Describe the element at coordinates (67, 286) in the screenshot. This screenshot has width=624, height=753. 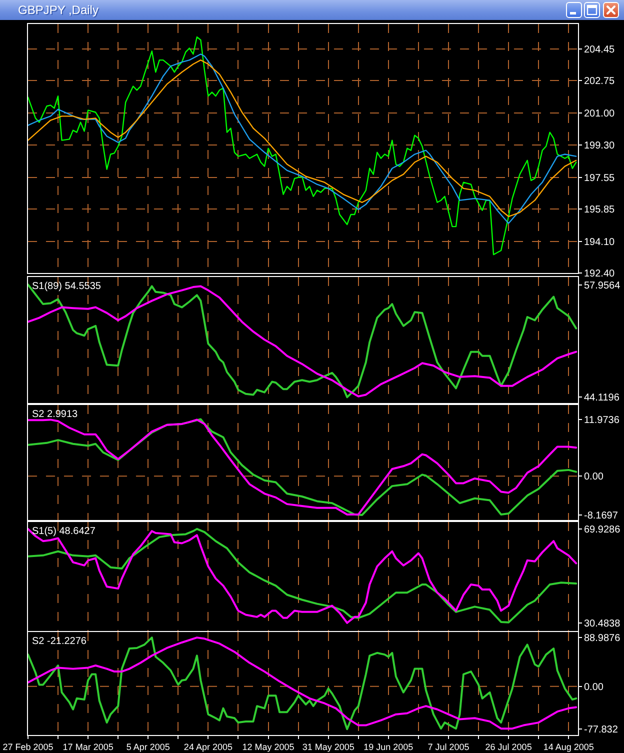
I see `chart-title: S1(89) 54.5535` at that location.